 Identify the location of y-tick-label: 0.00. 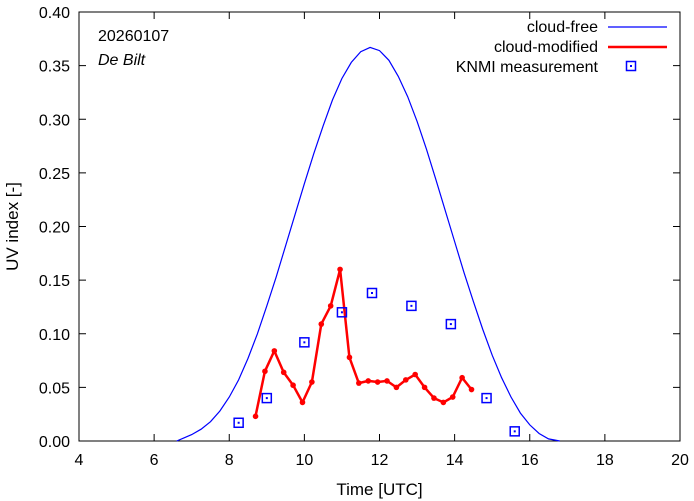
(54, 442).